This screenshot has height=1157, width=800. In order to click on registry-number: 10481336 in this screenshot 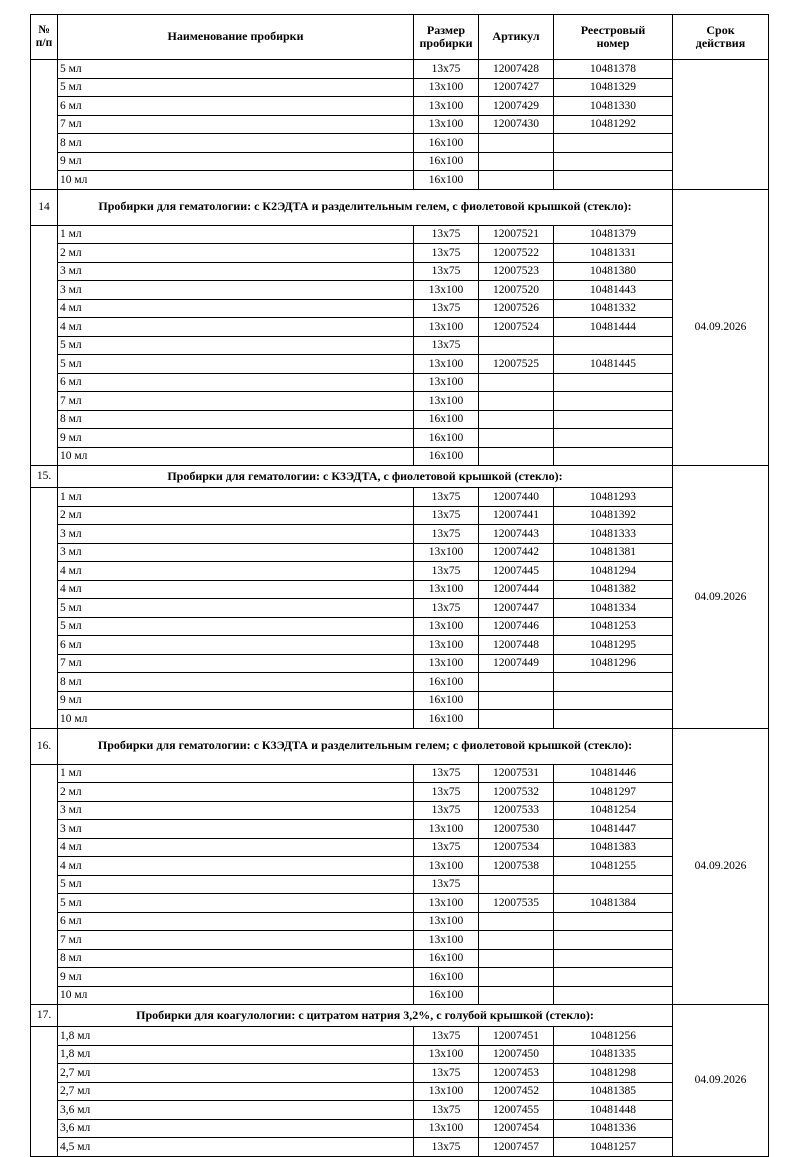, I will do `click(613, 1128)`.